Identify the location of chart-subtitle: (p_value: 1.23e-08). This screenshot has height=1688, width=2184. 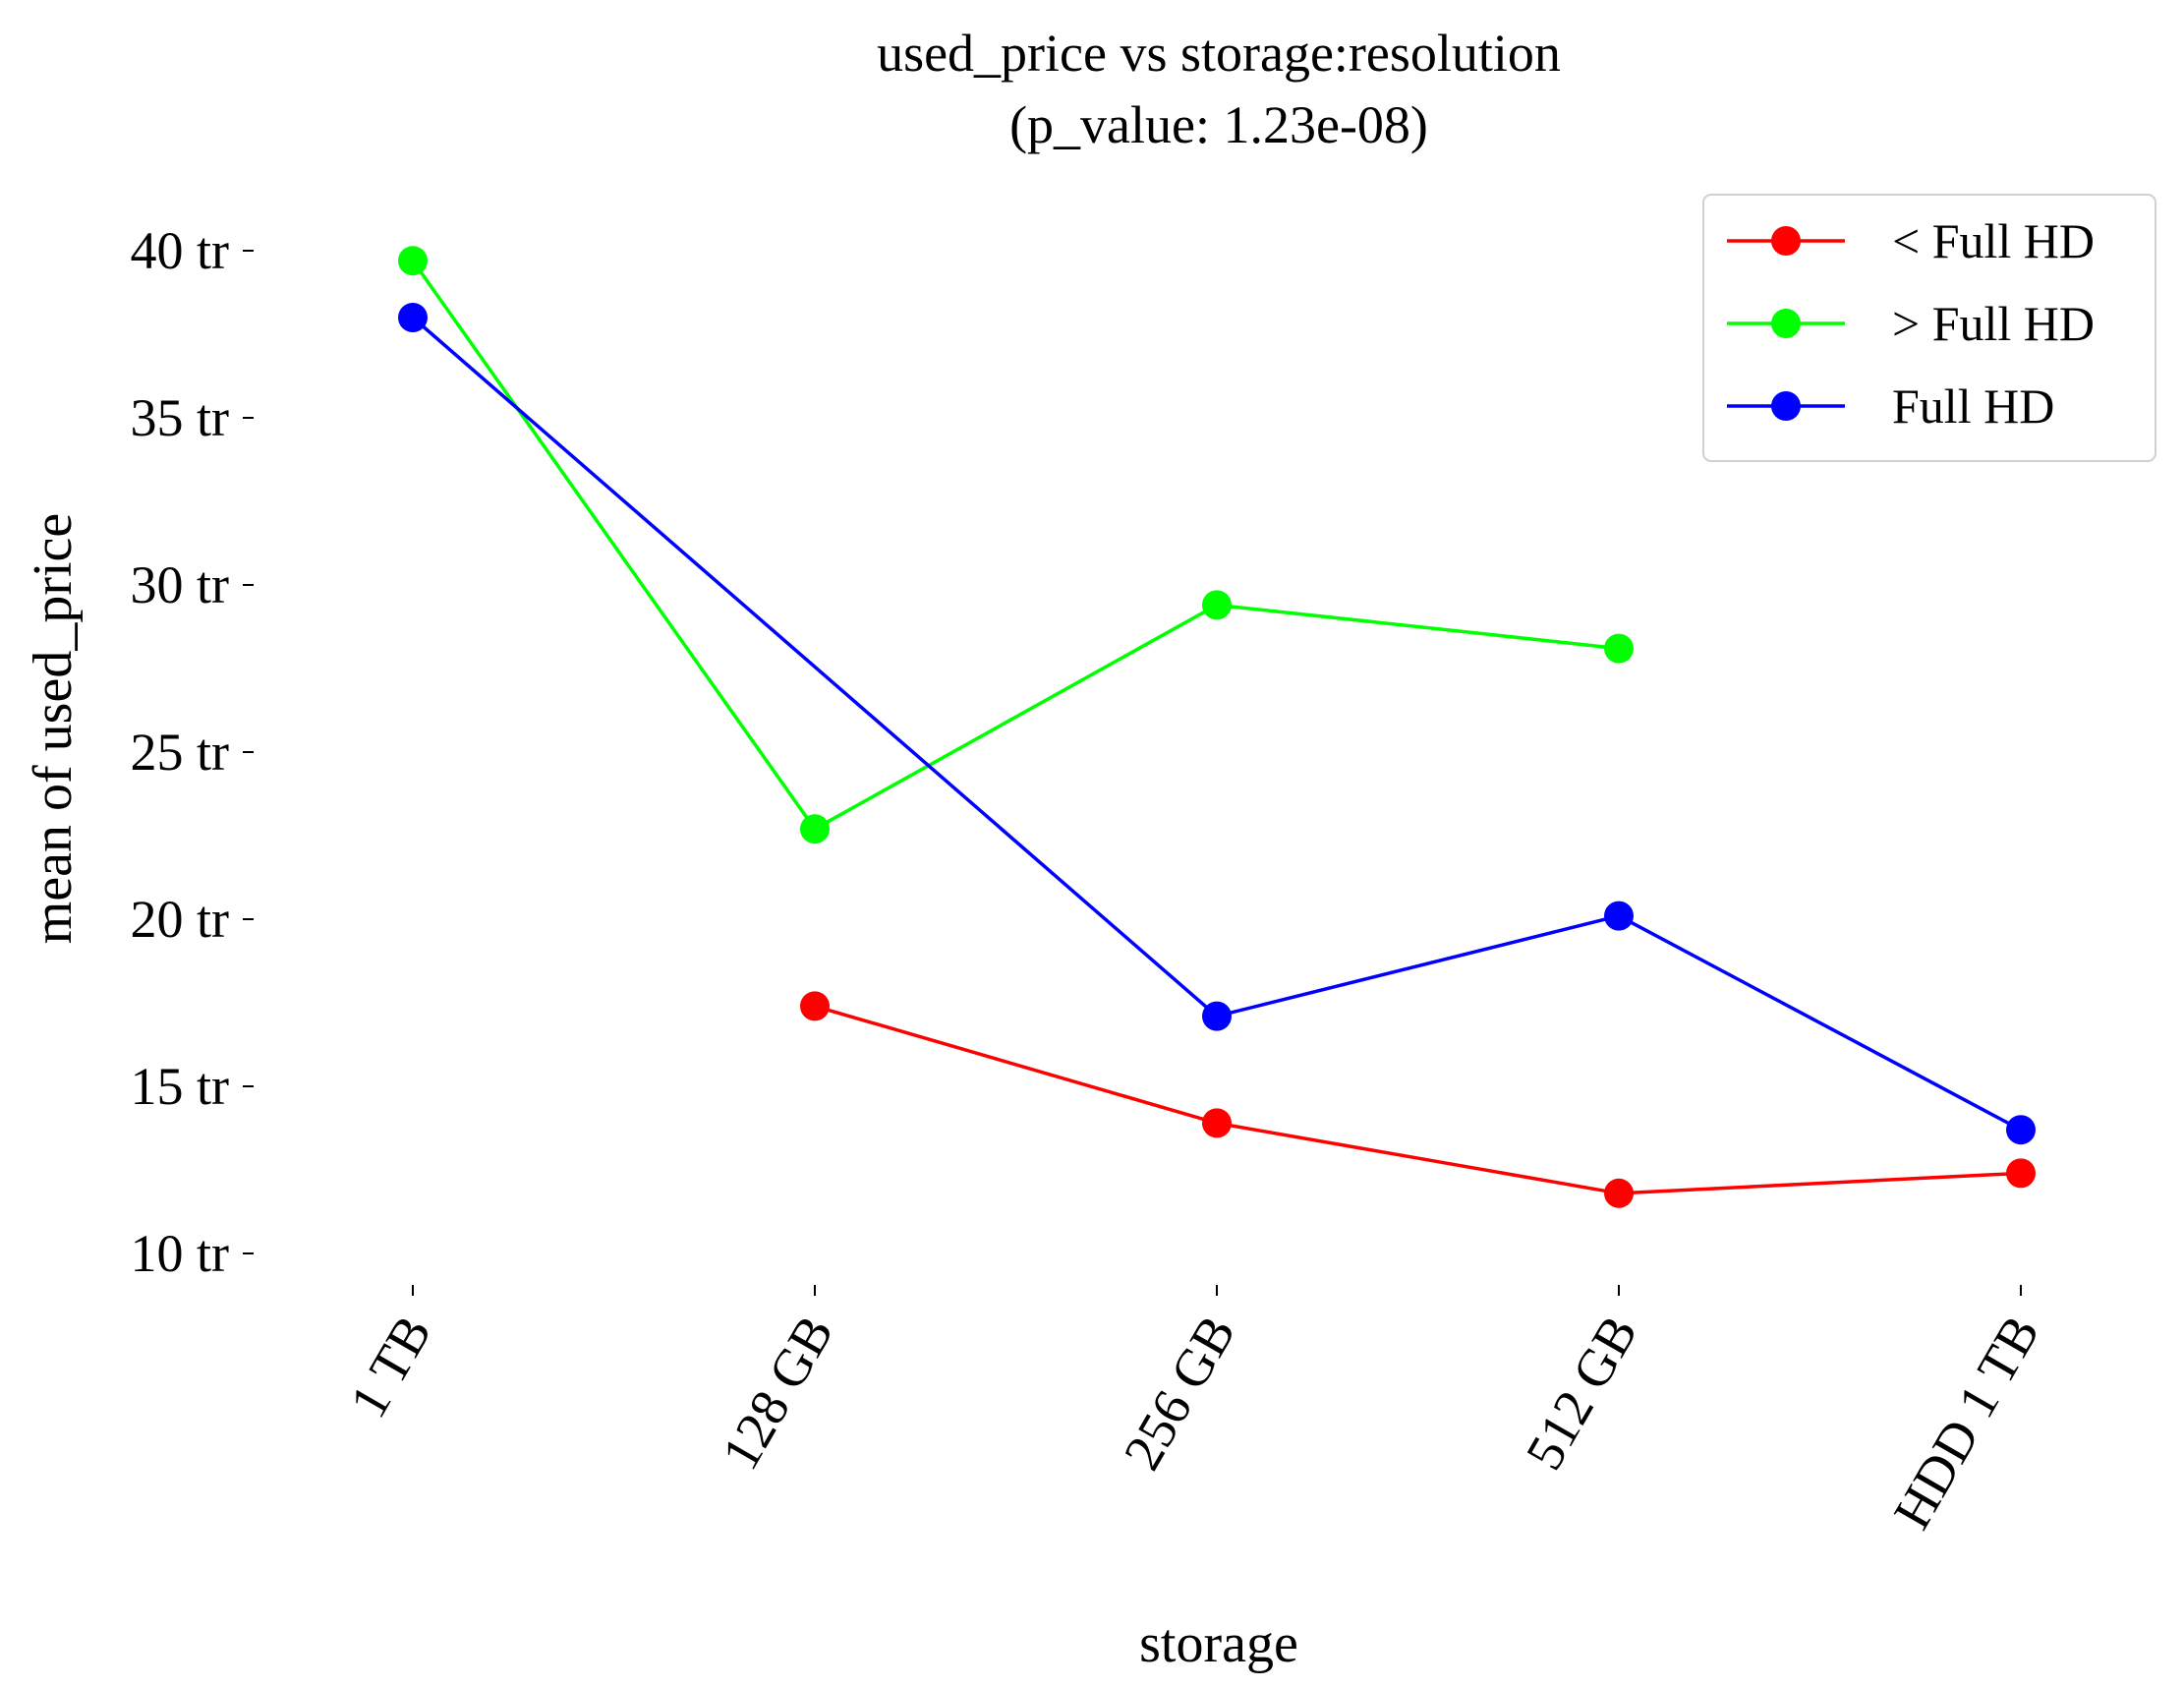
(1218, 124).